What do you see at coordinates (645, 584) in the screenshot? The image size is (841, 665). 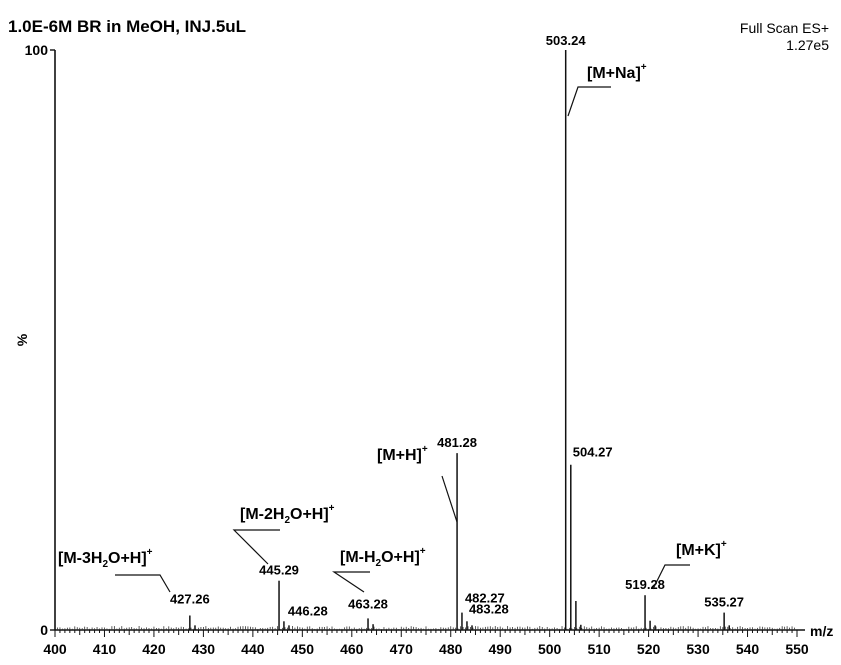 I see `peak-label-519-28: 519.28` at bounding box center [645, 584].